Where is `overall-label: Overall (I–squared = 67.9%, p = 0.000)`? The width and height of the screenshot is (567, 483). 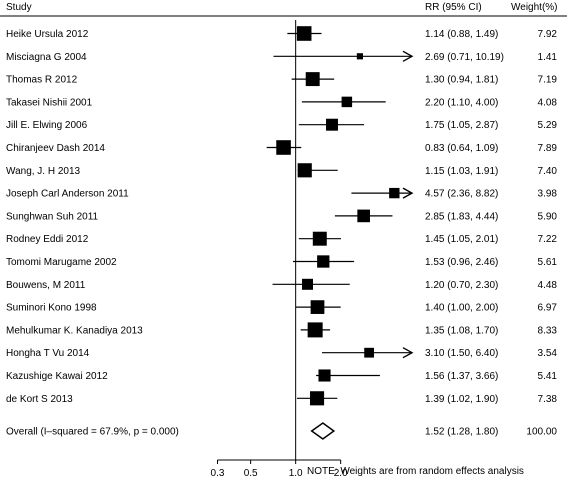 overall-label: Overall (I–squared = 67.9%, p = 0.000) is located at coordinates (92, 432).